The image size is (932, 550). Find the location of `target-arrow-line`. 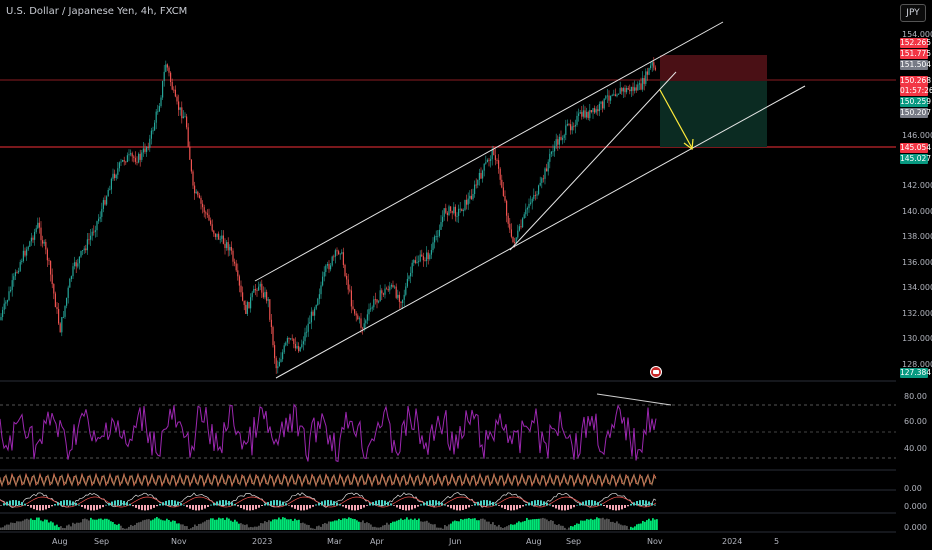

target-arrow-line is located at coordinates (676, 119).